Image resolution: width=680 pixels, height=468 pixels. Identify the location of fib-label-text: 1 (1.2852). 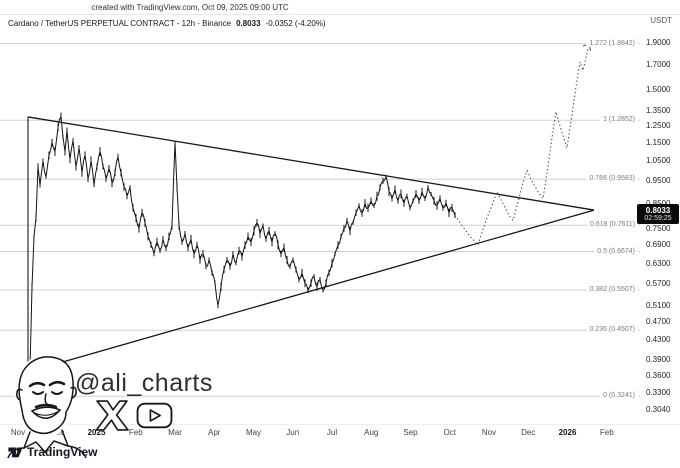
(619, 120).